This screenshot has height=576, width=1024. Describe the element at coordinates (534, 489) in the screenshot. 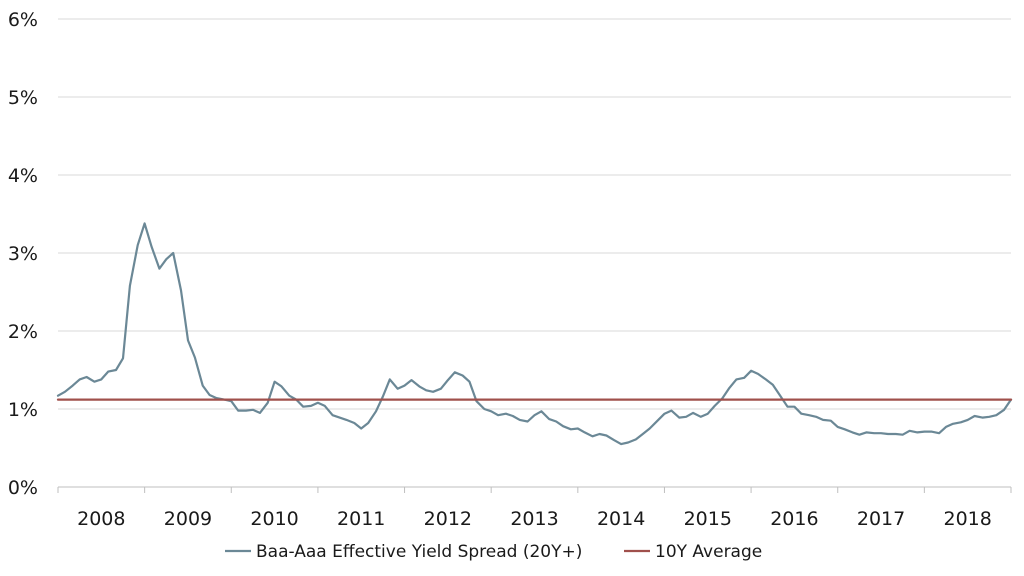

I see `x-axis` at that location.